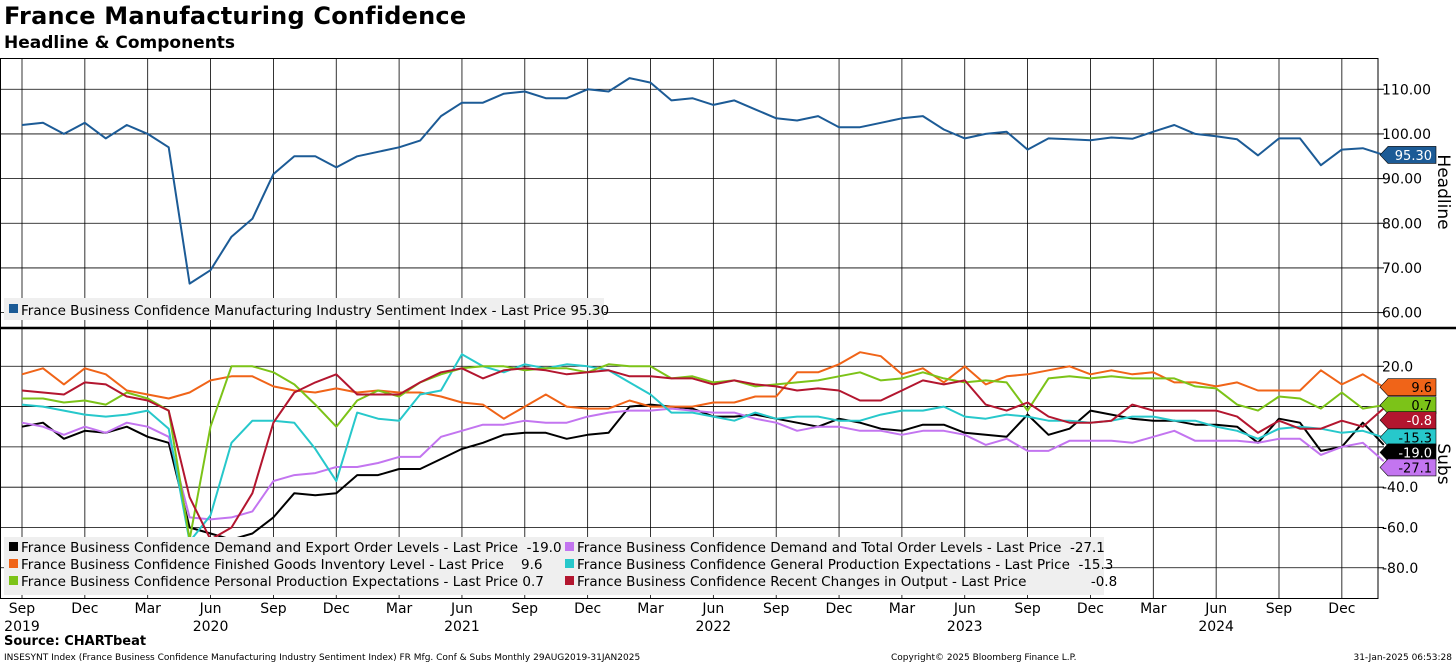 This screenshot has height=665, width=1456. Describe the element at coordinates (703, 385) in the screenshot. I see `series-line` at that location.